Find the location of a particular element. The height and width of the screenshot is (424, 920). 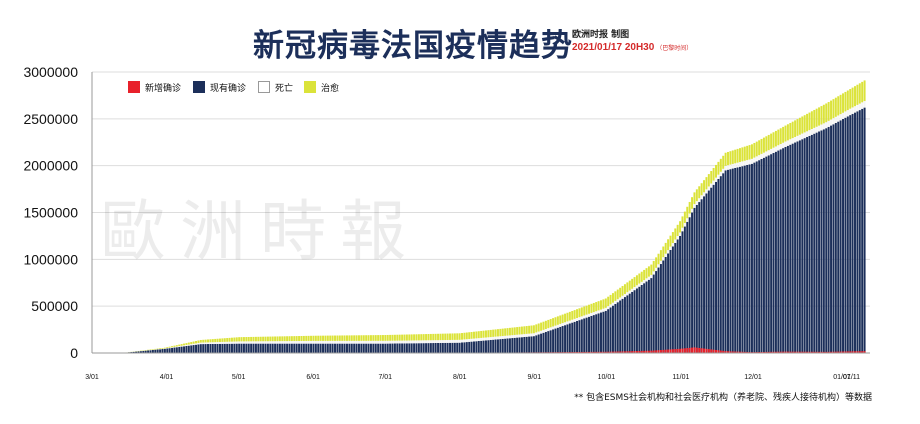

footnote: ** 包含ESMS社会机构和社会医疗机构（养老院、残疾人接待机构）等数据 is located at coordinates (723, 398).